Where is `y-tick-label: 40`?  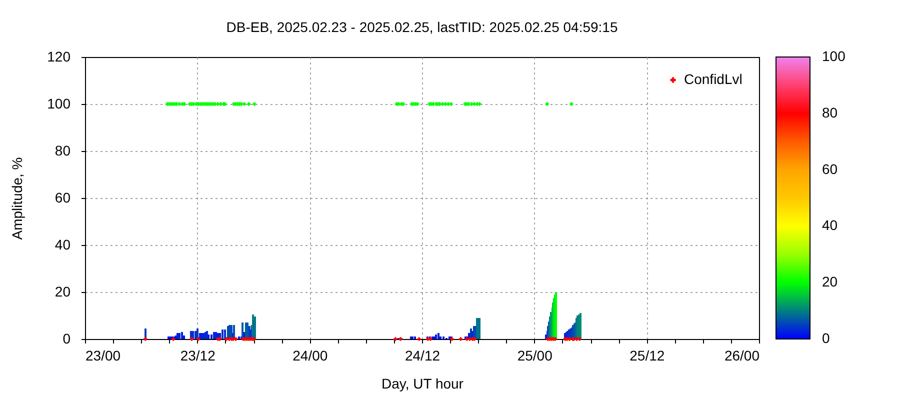 y-tick-label: 40 is located at coordinates (62, 244).